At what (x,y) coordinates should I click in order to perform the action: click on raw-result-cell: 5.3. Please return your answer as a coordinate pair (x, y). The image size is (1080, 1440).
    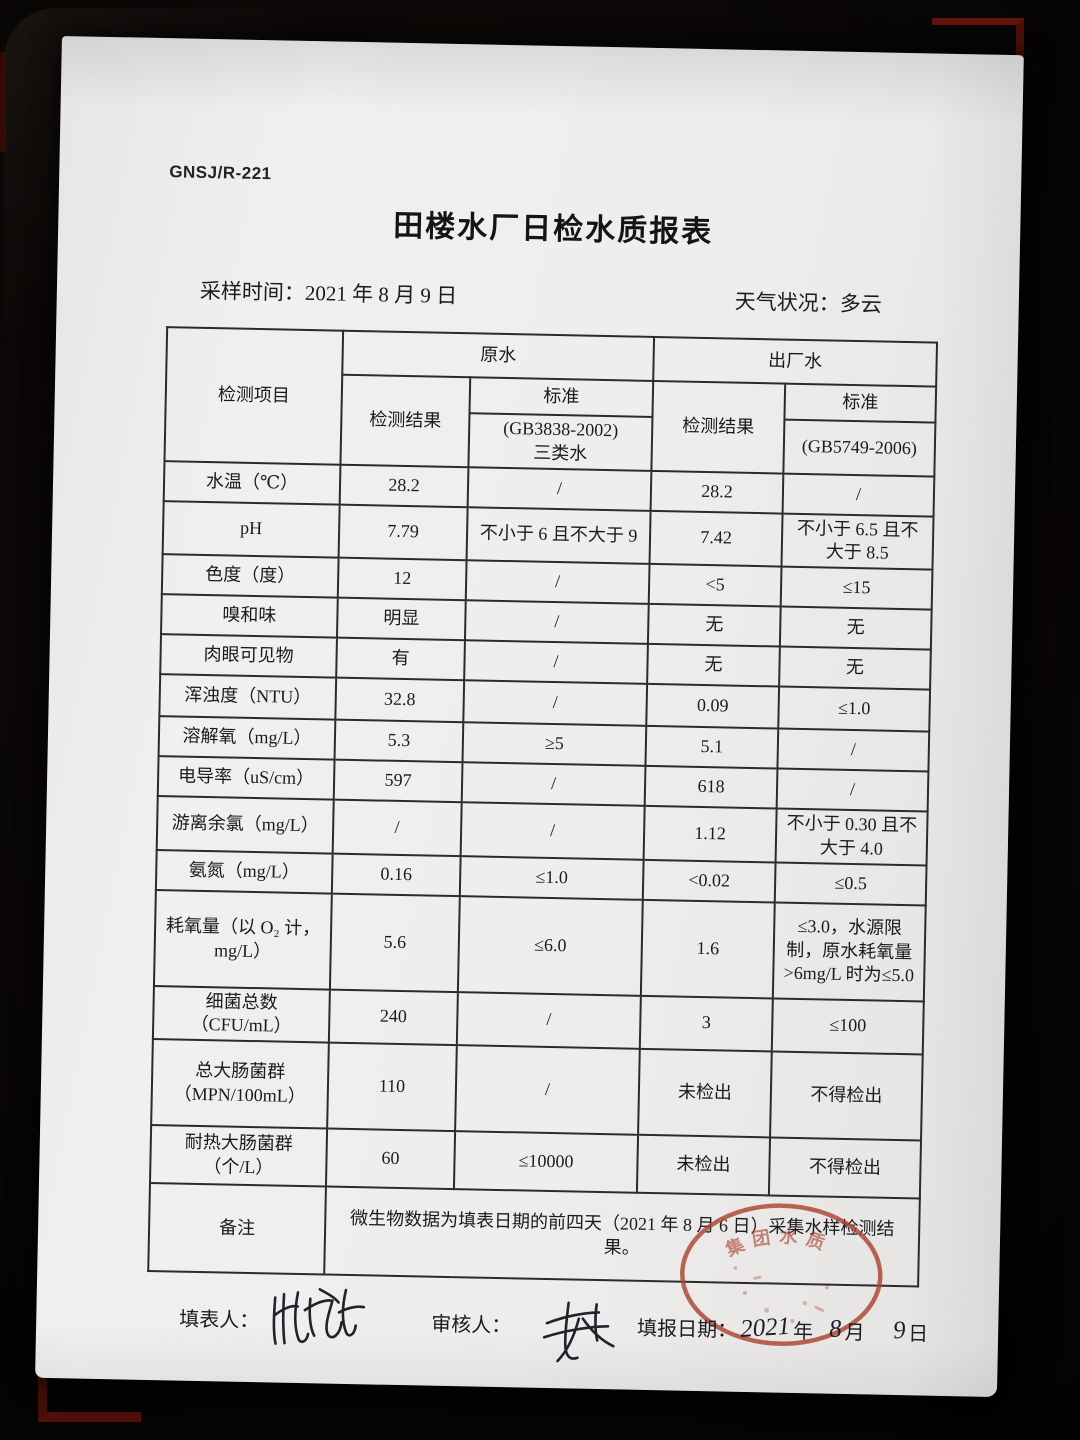
    Looking at the image, I should click on (399, 741).